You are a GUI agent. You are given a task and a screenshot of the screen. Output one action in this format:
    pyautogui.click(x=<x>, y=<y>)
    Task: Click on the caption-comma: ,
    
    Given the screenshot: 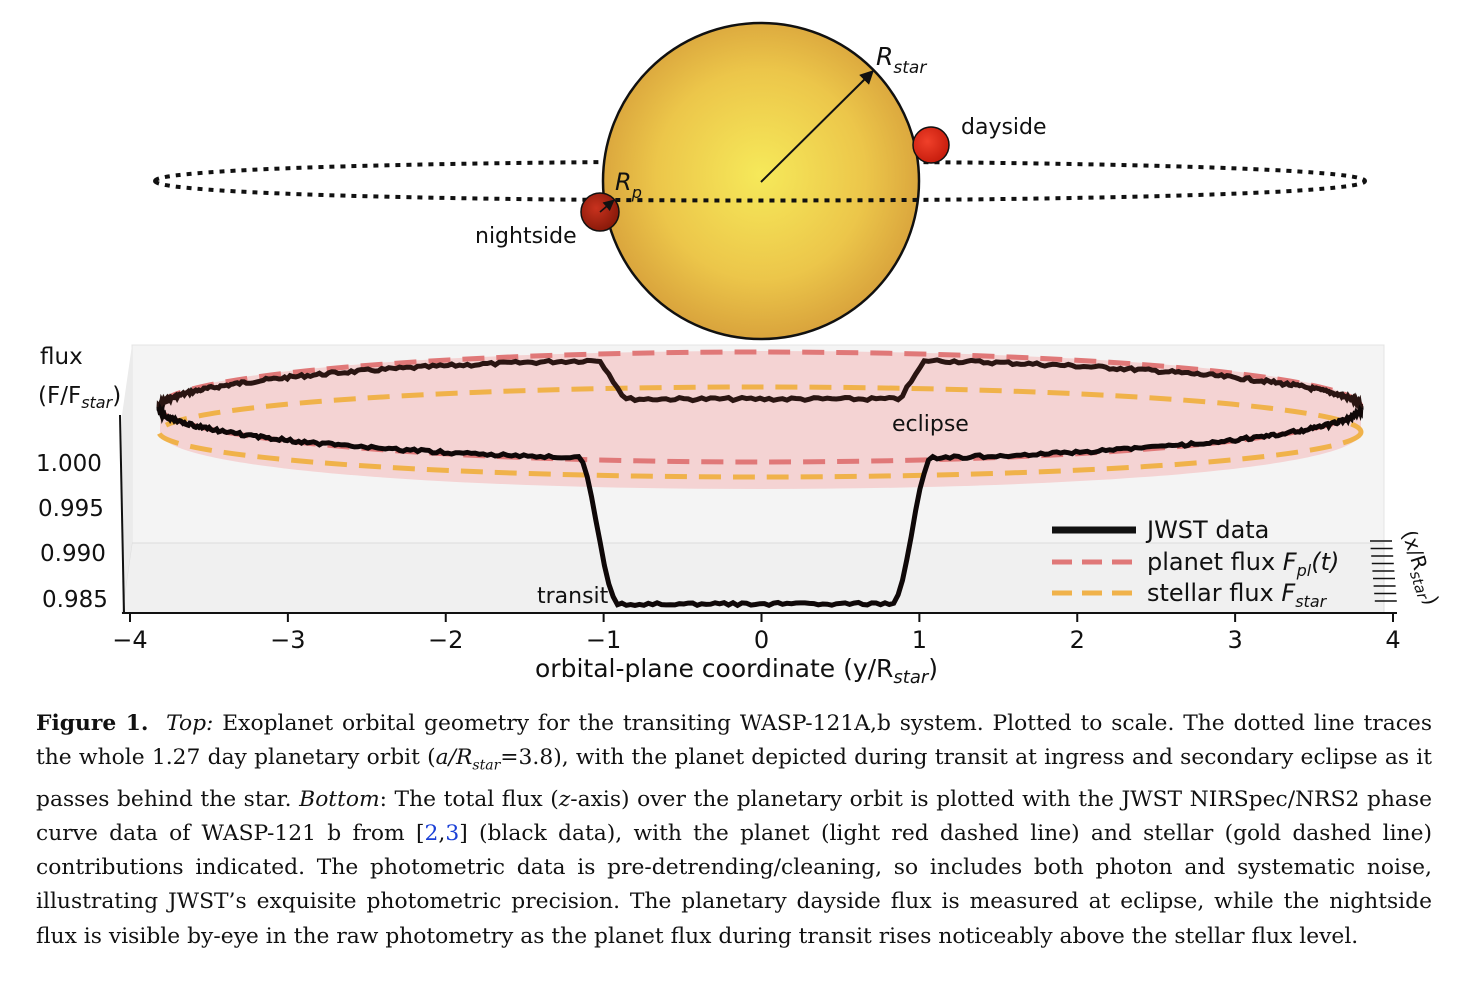 What is the action you would take?
    pyautogui.click(x=442, y=833)
    